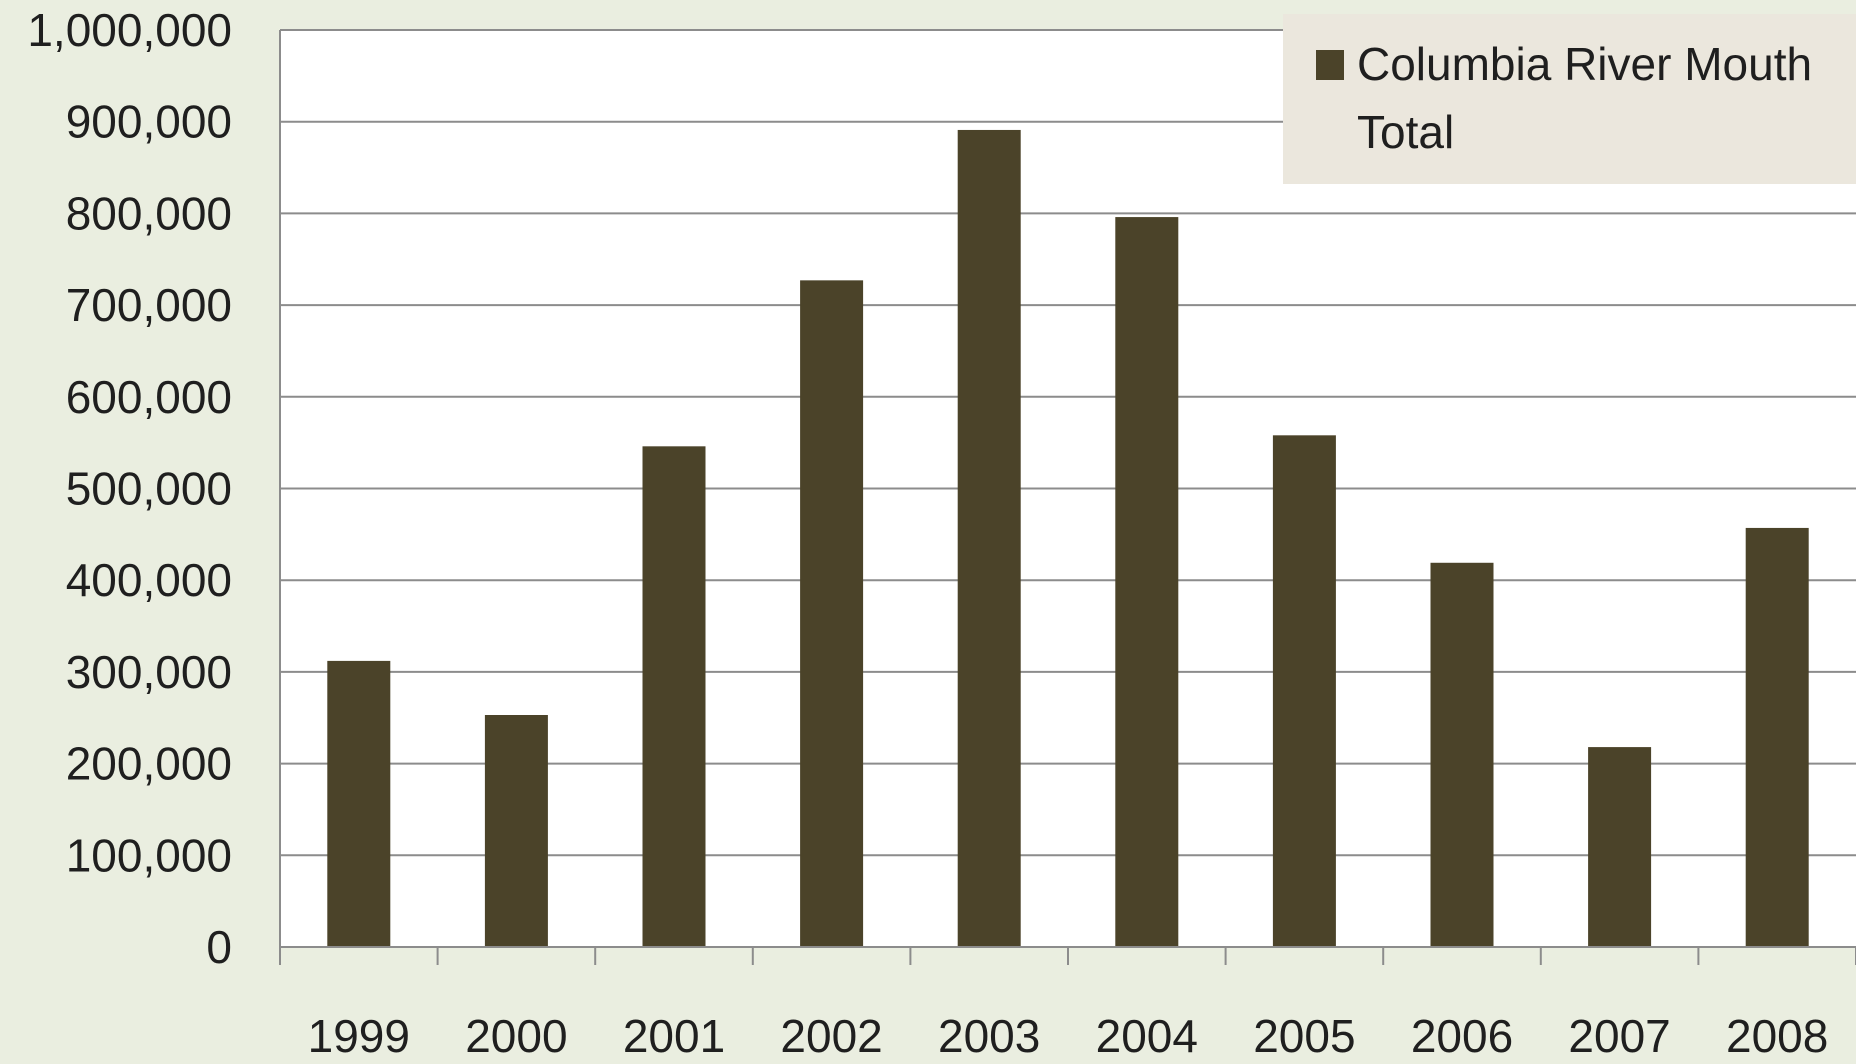  Describe the element at coordinates (1067, 1004) in the screenshot. I see `x-axis: 1999 2000 2001 2002 2003 2004 2005 2006 2007 2008` at that location.